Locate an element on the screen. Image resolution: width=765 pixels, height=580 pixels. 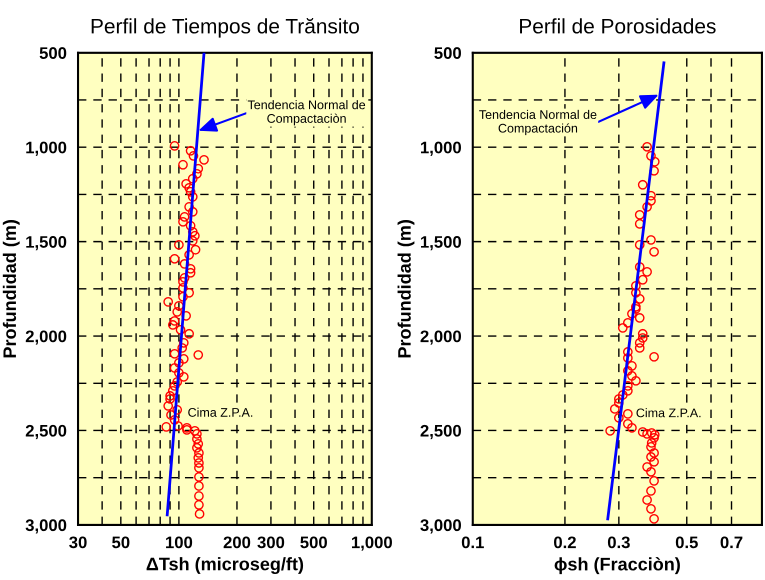
x-tick-label: 100 is located at coordinates (179, 542).